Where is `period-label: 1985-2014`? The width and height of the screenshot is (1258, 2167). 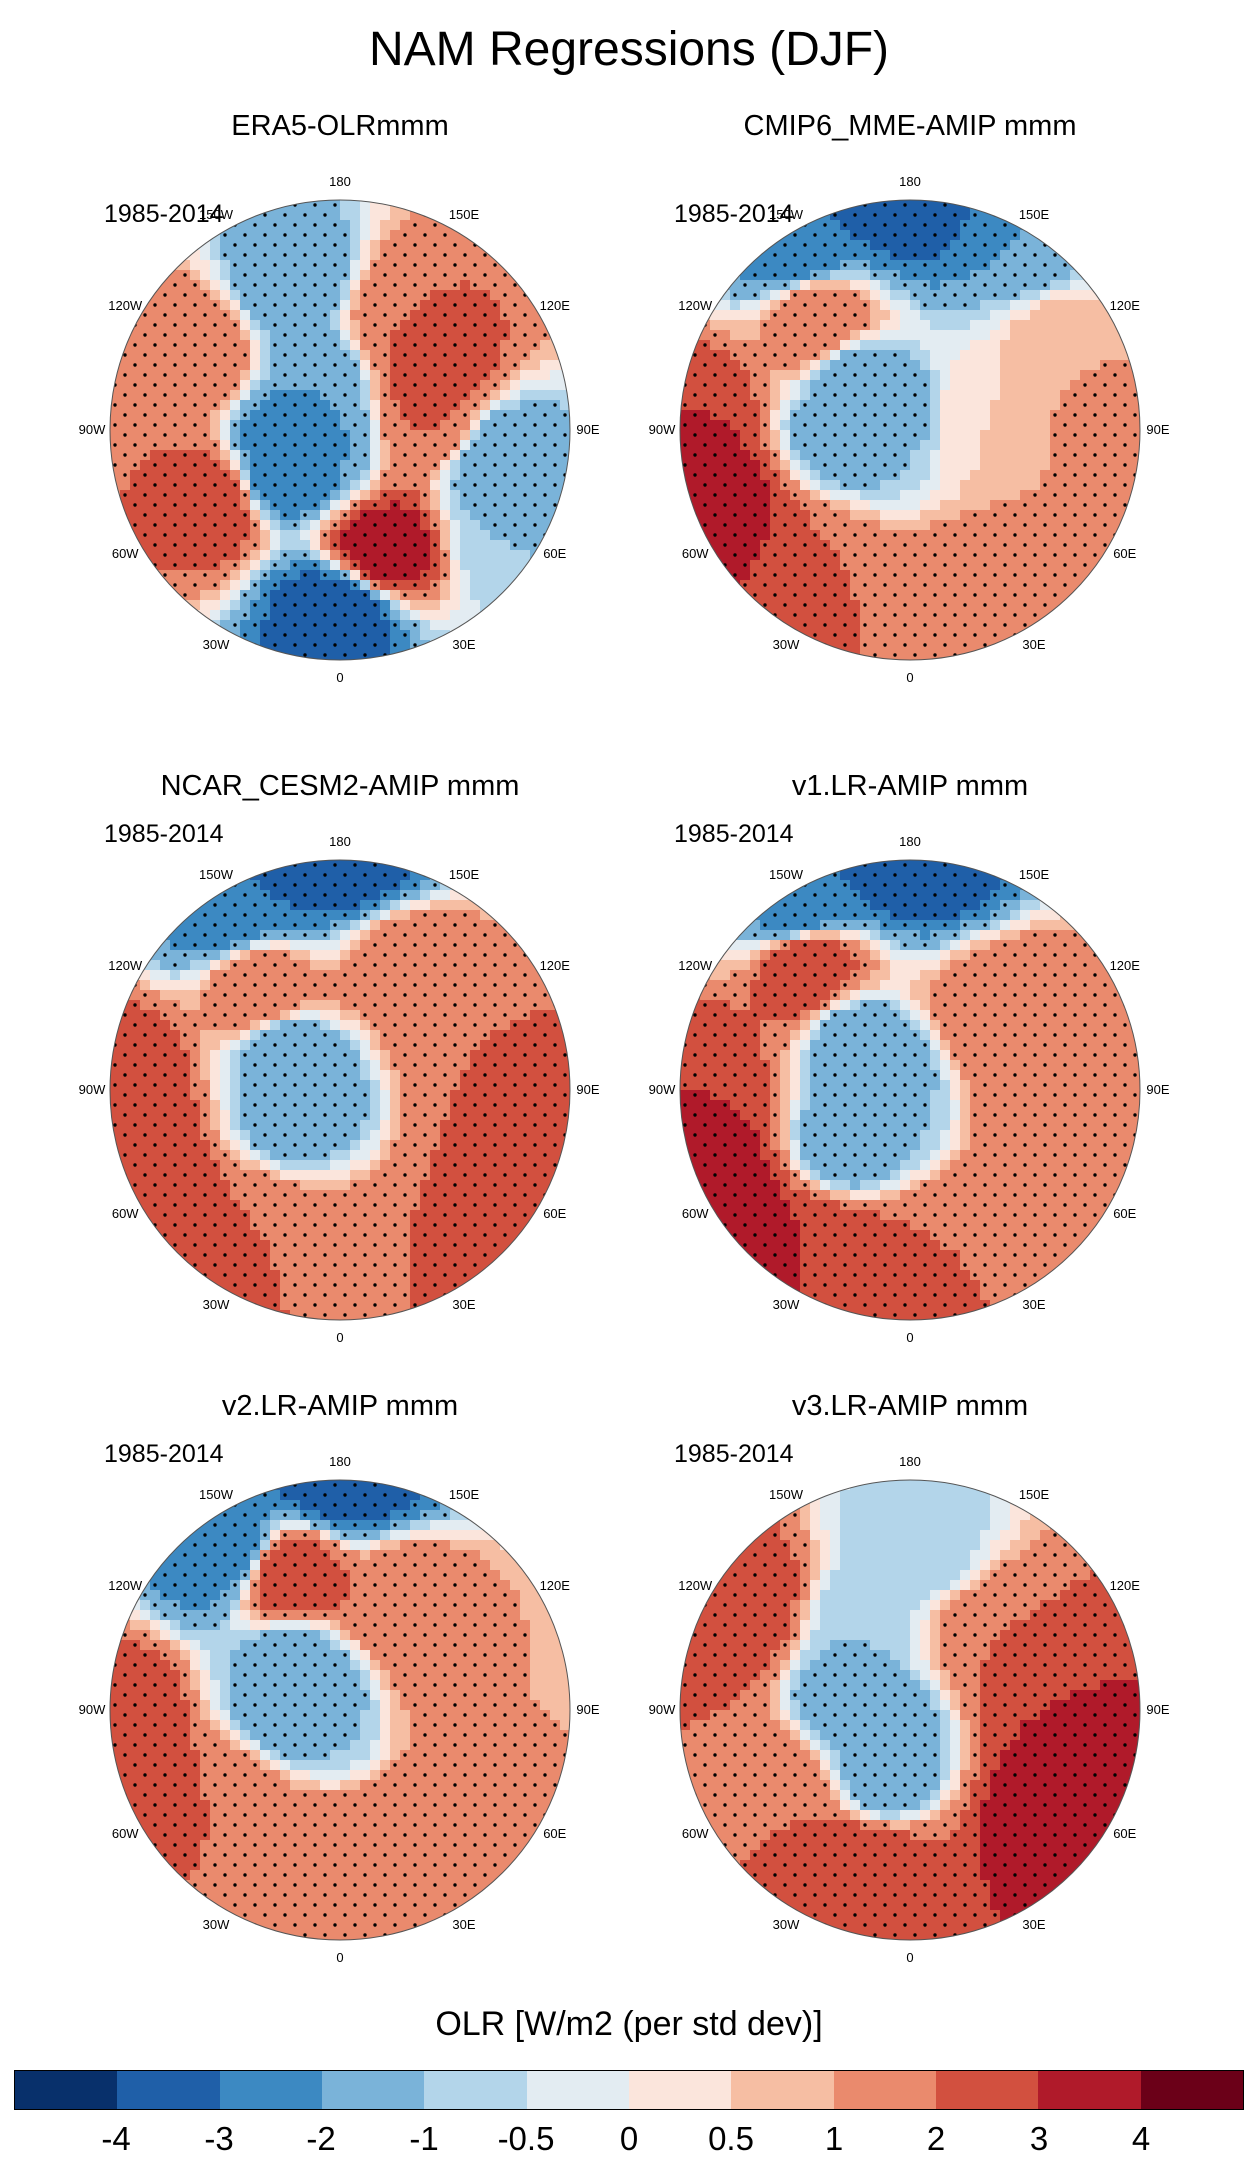 period-label: 1985-2014 is located at coordinates (164, 834).